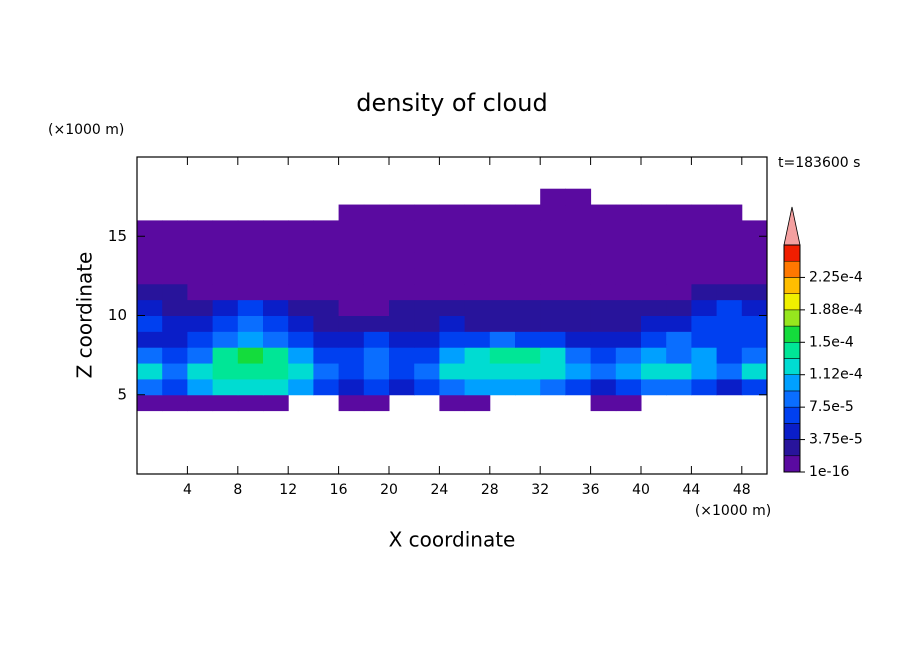 Image resolution: width=904 pixels, height=654 pixels. Describe the element at coordinates (288, 490) in the screenshot. I see `x-tick-label: 12` at that location.